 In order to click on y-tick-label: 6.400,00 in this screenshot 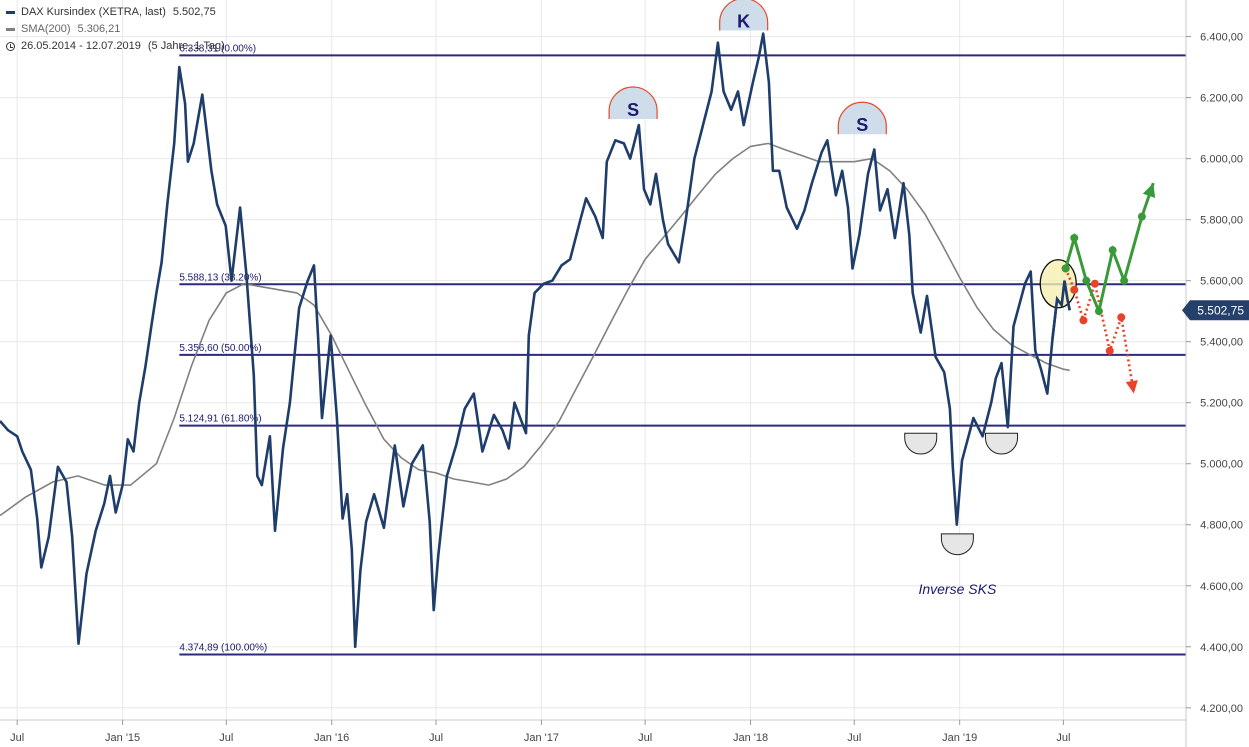, I will do `click(1221, 38)`.